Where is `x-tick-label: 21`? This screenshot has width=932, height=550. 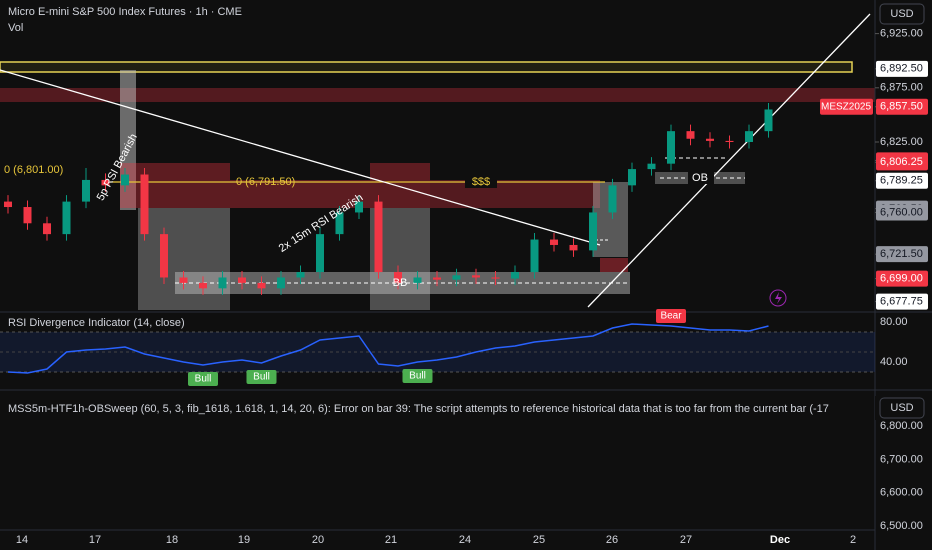
x-tick-label: 21 is located at coordinates (391, 540).